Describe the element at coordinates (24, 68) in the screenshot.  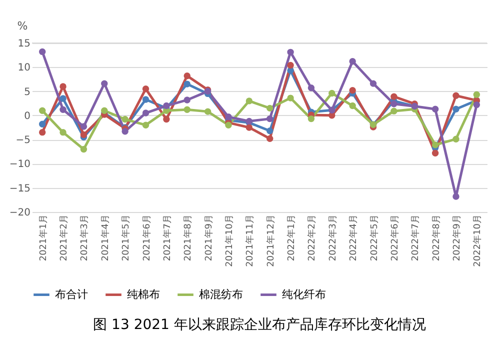
I see `y-tick-label: 10` at that location.